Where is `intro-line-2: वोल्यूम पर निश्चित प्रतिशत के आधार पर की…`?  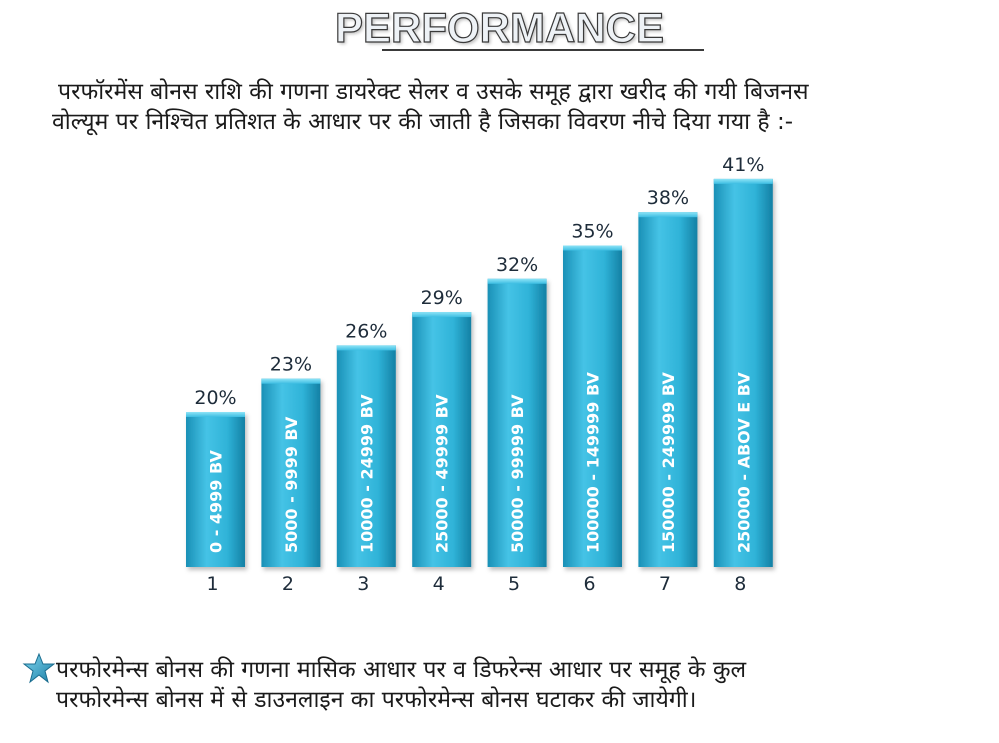 intro-line-2: वोल्यूम पर निश्चित प्रतिशत के आधार पर की… is located at coordinates (423, 122).